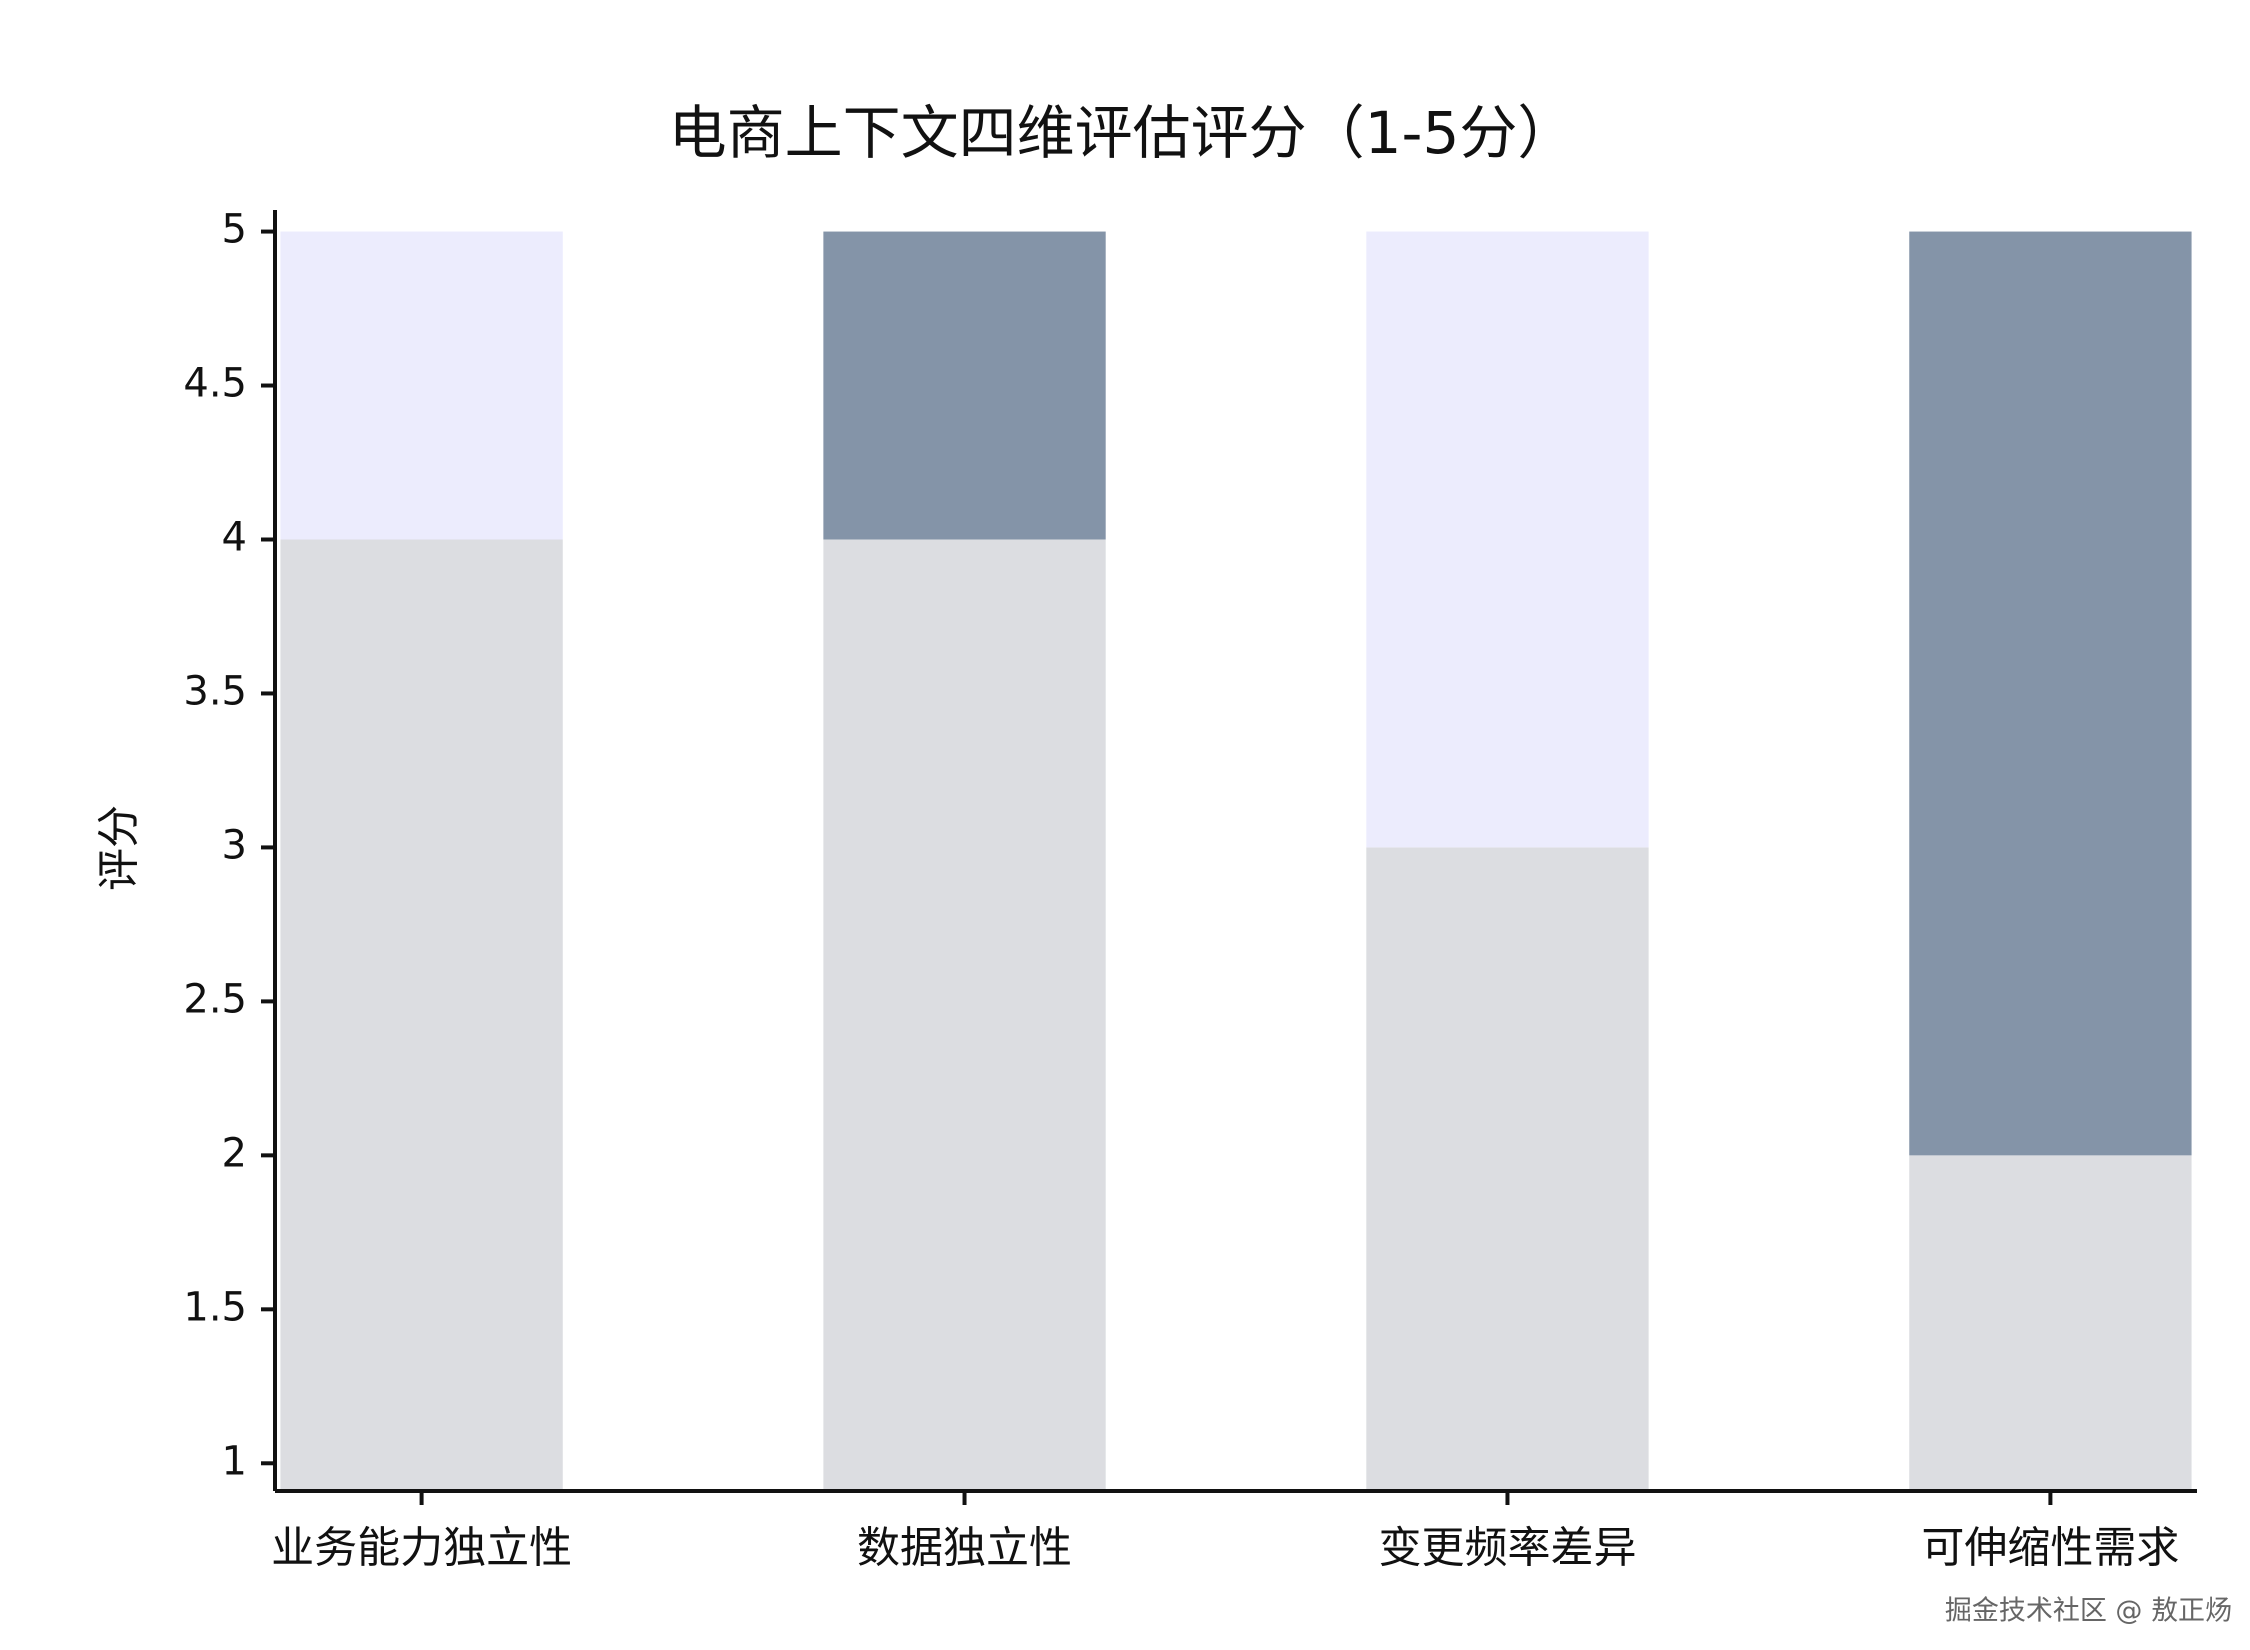  What do you see at coordinates (234, 1461) in the screenshot?
I see `y-tick-label: 1` at bounding box center [234, 1461].